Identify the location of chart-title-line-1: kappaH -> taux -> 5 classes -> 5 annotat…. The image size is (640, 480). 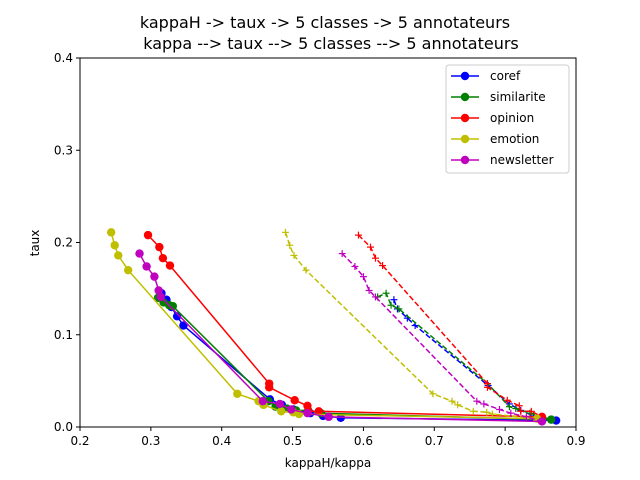
(325, 22).